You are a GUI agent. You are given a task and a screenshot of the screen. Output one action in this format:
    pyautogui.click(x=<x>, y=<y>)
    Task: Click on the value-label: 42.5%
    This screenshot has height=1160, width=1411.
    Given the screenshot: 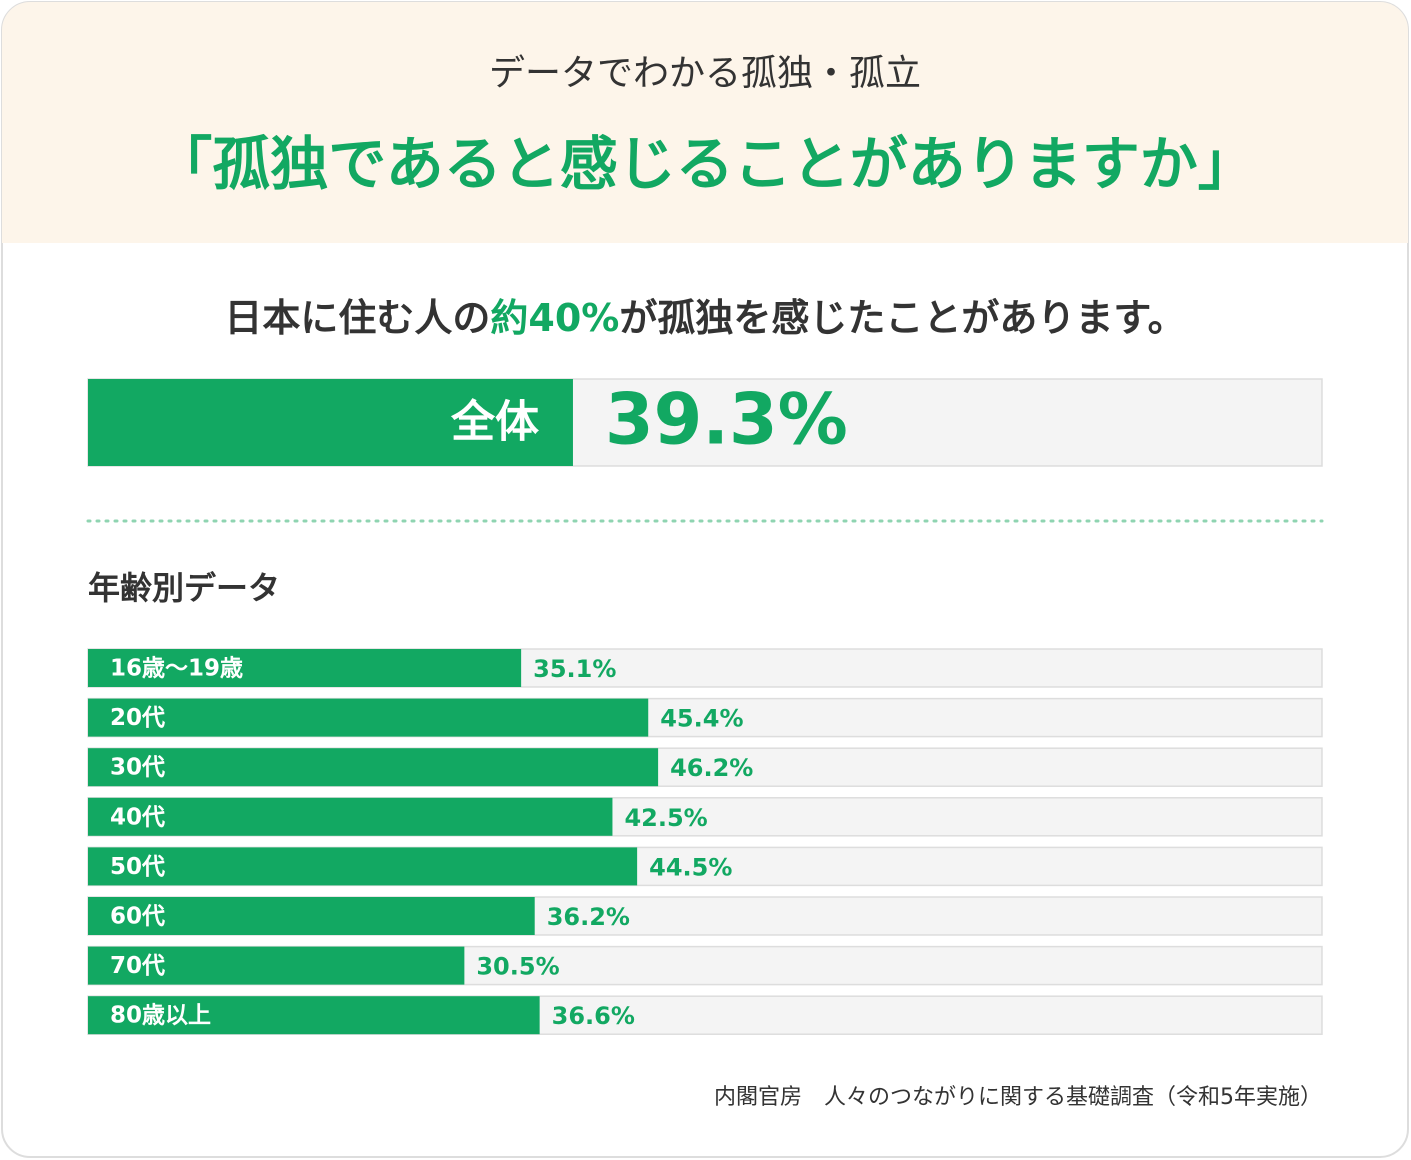 What is the action you would take?
    pyautogui.click(x=665, y=818)
    